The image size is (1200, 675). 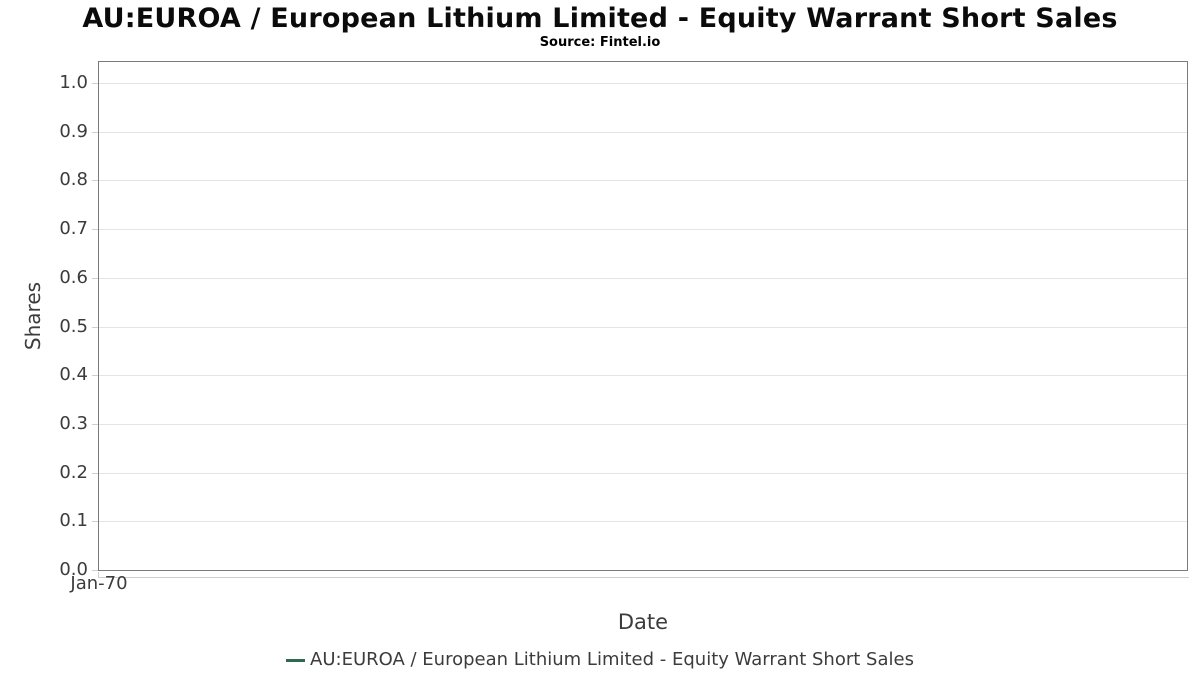 I want to click on y-tick-label: 0.9, so click(x=73, y=131).